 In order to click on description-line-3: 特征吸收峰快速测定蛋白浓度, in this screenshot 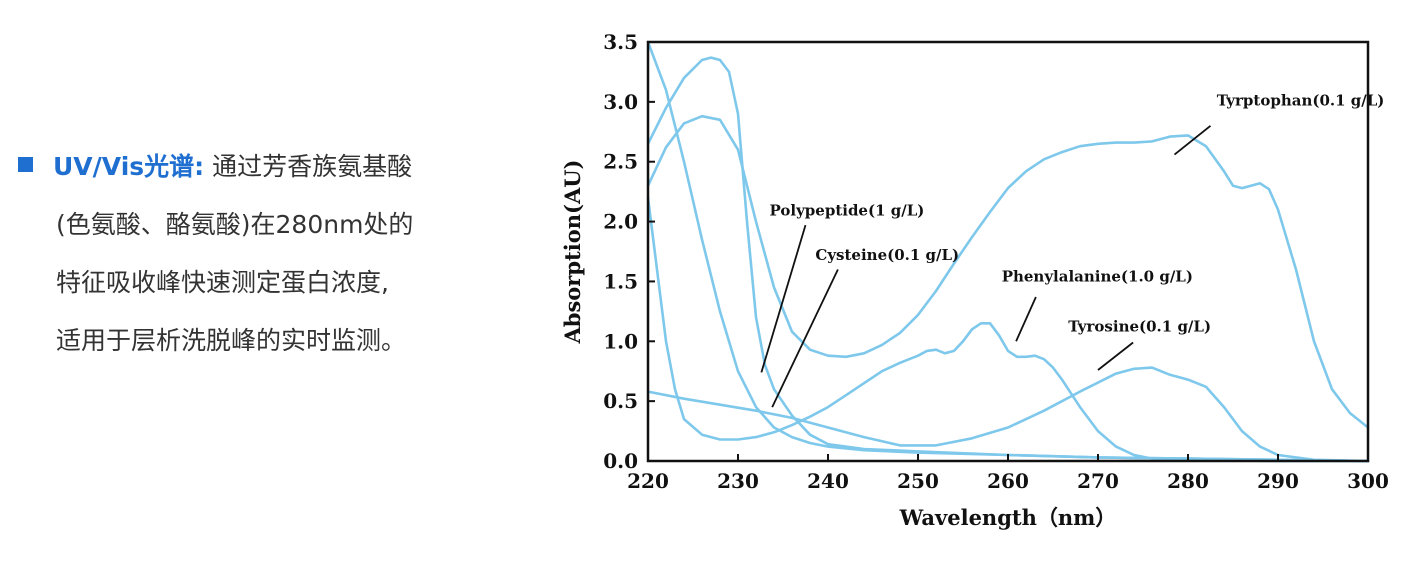, I will do `click(222, 282)`.